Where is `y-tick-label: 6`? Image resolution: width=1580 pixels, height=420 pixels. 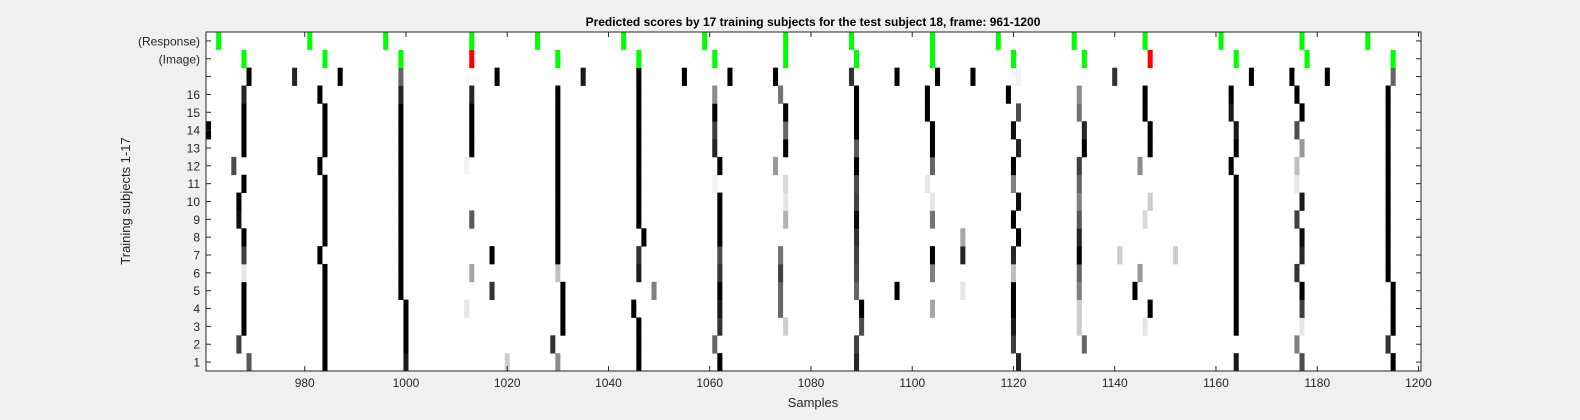
y-tick-label: 6 is located at coordinates (196, 273).